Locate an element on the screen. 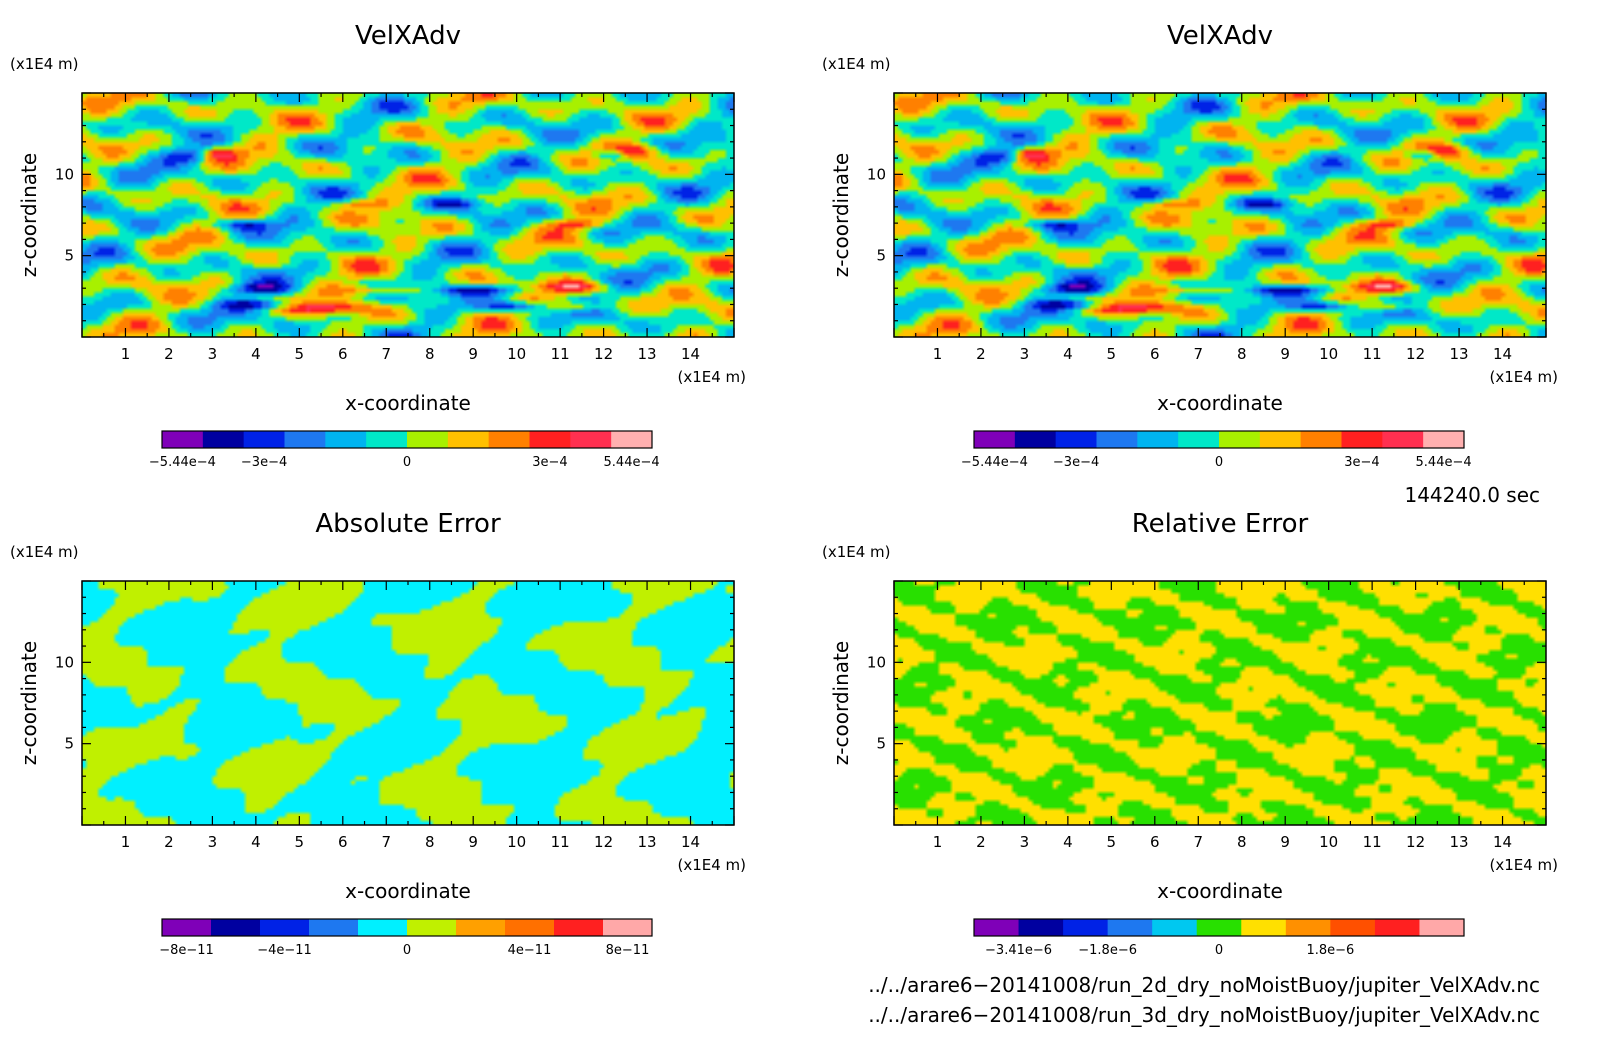 This screenshot has height=1054, width=1604. colorbar-tick-label: −3e−4 is located at coordinates (1076, 462).